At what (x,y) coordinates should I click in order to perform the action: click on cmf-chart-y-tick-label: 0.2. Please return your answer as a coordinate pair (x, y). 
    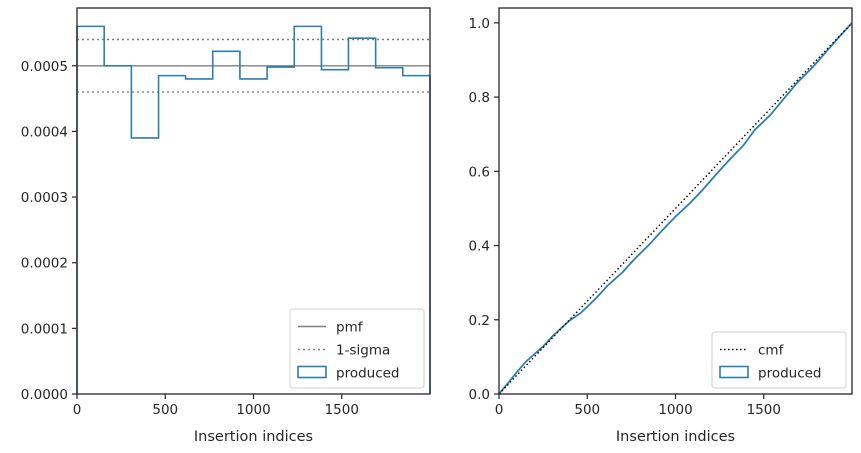
    Looking at the image, I should click on (479, 321).